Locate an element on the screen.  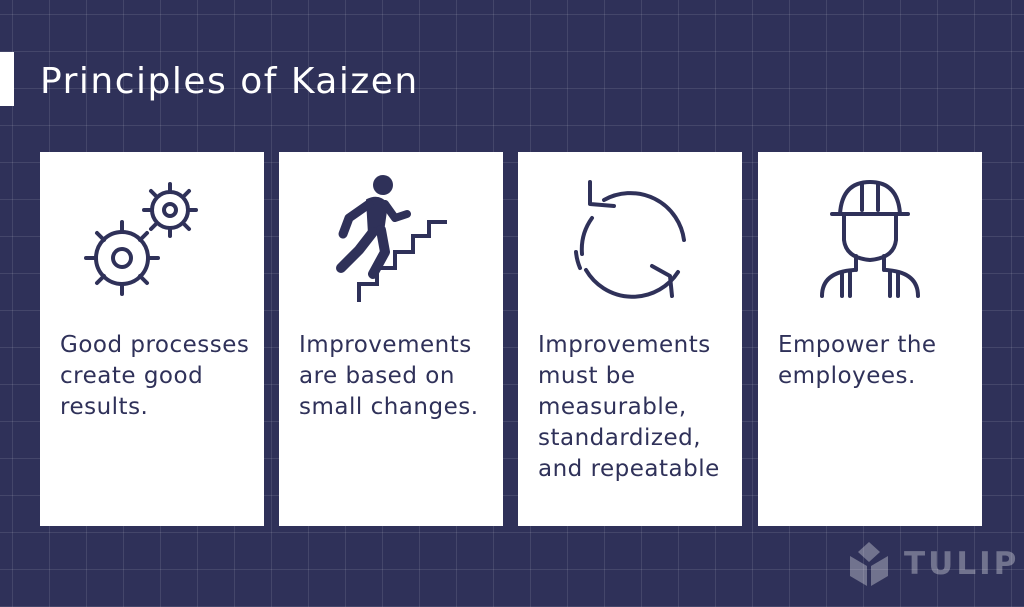
principle-text: Good processes create good results. is located at coordinates (155, 376).